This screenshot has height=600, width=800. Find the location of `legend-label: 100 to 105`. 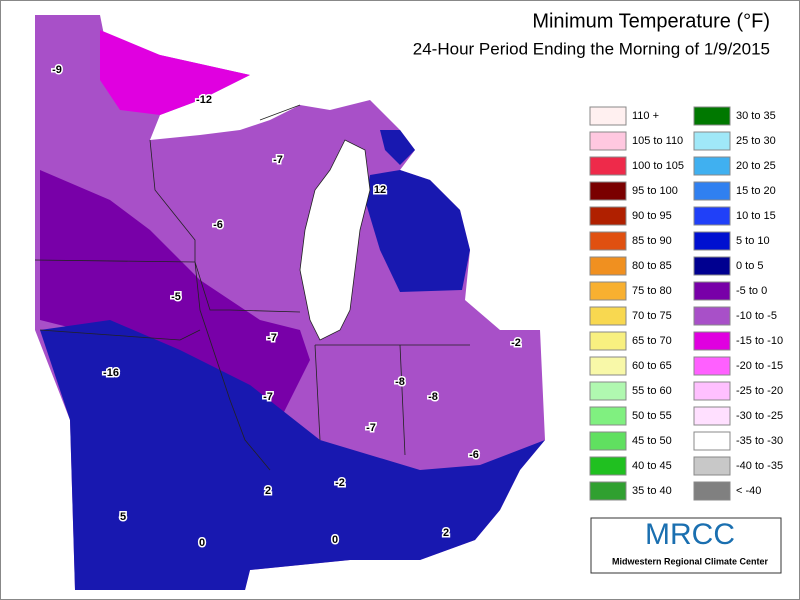

legend-label: 100 to 105 is located at coordinates (658, 166).